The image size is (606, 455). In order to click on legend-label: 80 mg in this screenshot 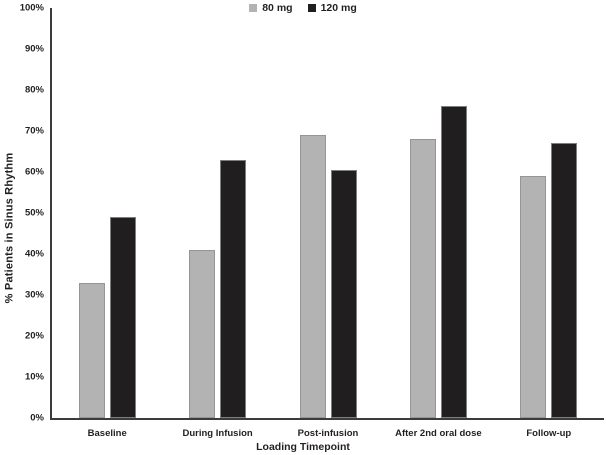, I will do `click(277, 8)`.